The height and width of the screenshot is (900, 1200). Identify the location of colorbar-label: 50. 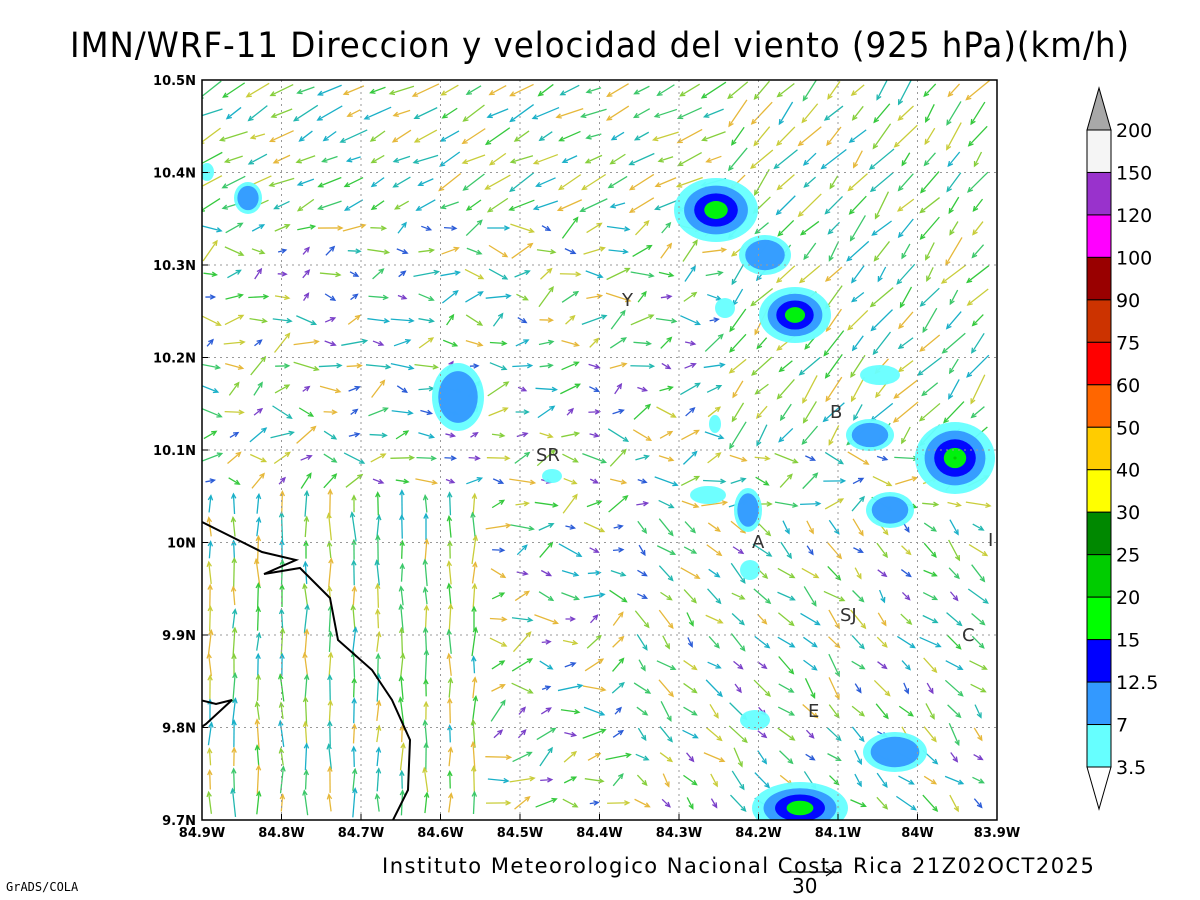
(1128, 428).